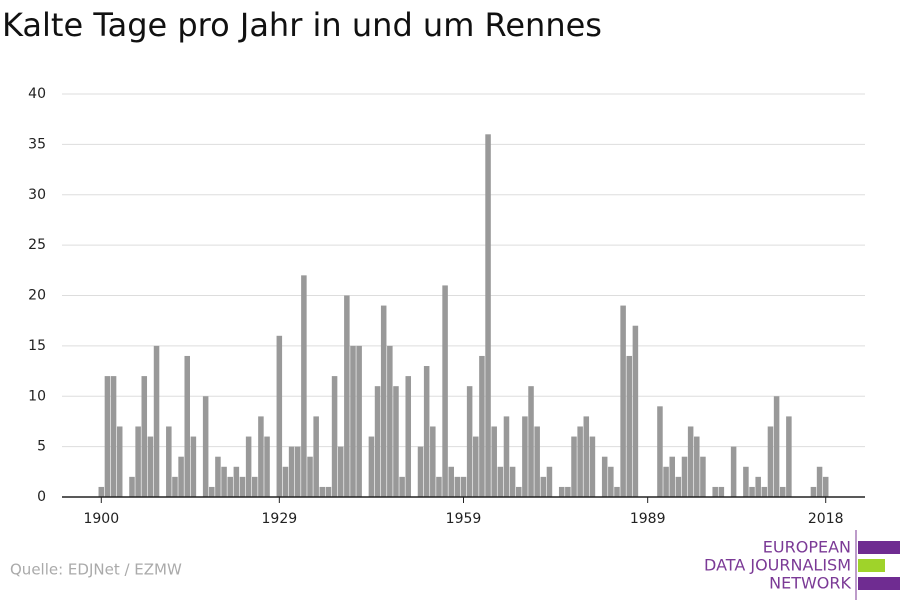 The image size is (900, 600). I want to click on x-tick-label: 2018, so click(826, 519).